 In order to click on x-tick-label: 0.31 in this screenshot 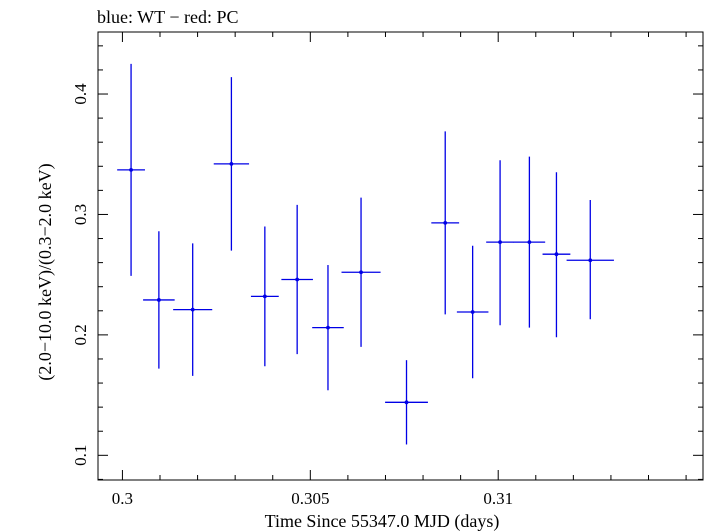, I will do `click(498, 498)`.